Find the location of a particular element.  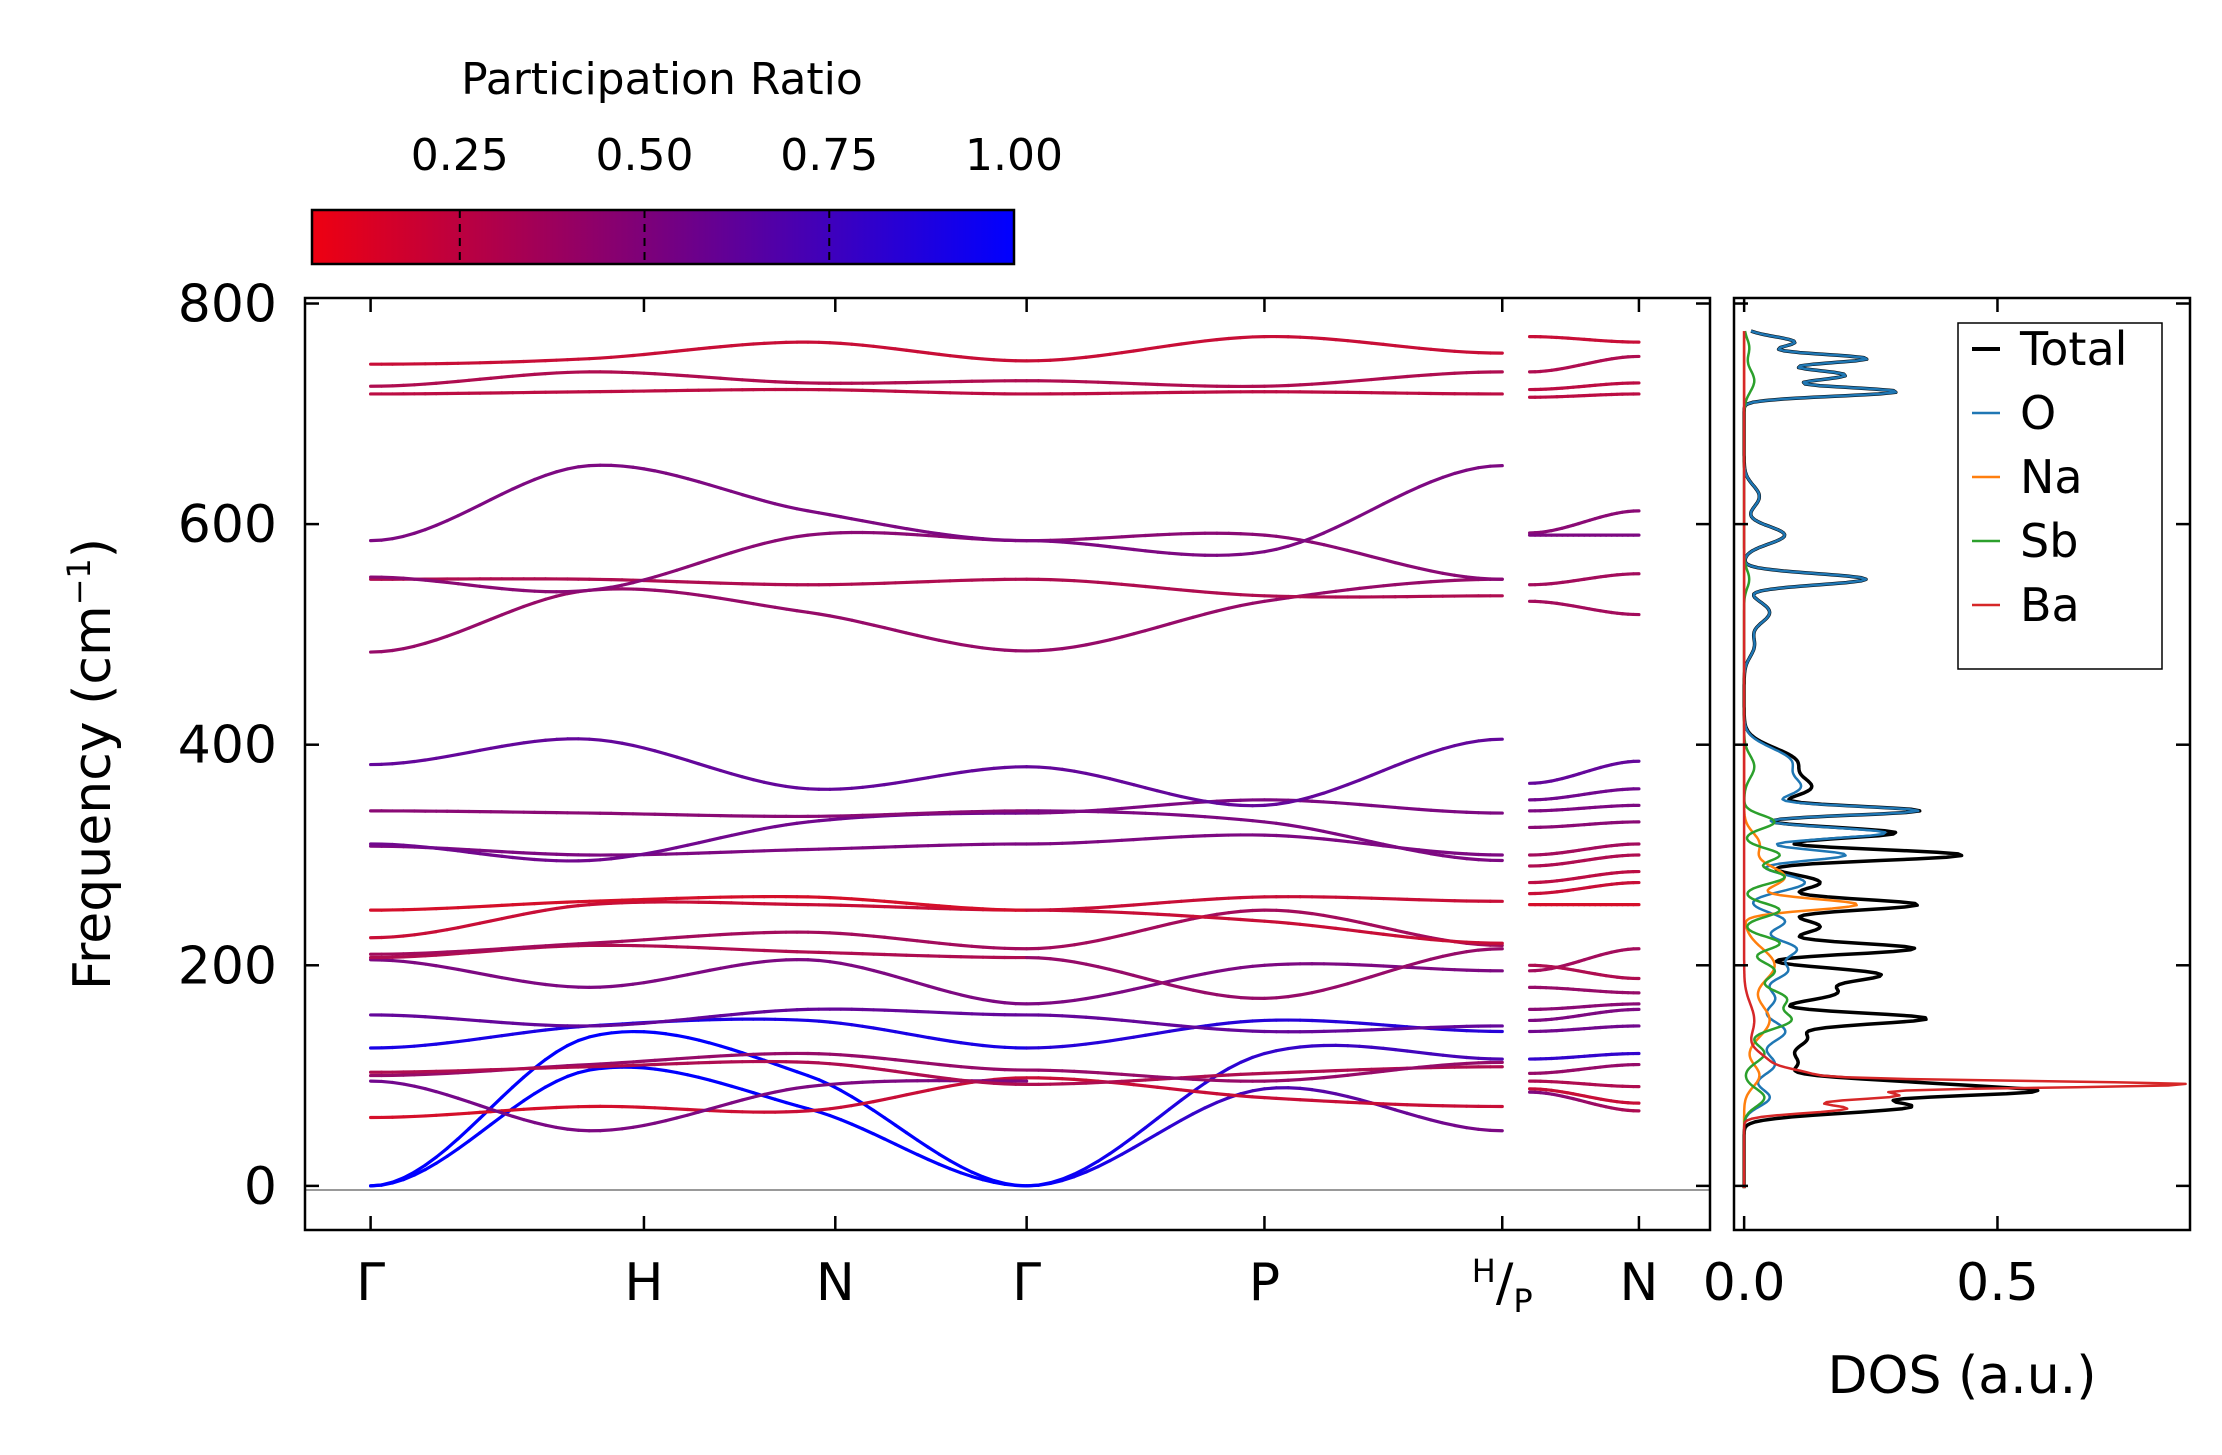

dos-legend: Total O Na Sb Ba is located at coordinates (2060, 496).